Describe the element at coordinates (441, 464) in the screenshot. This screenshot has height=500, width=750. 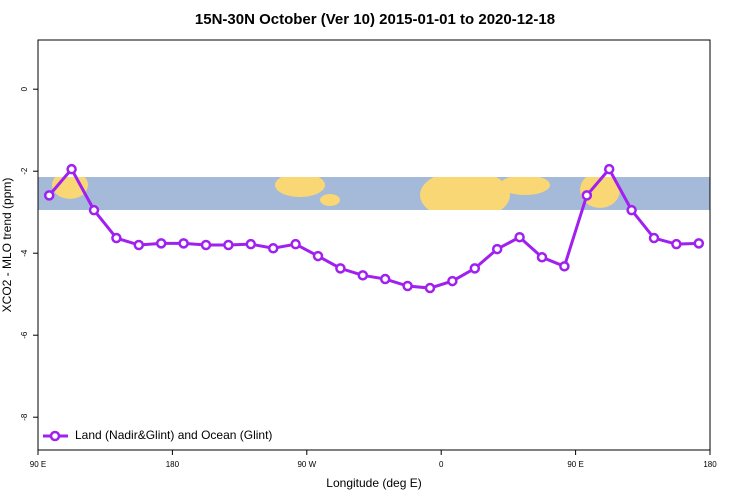
I see `x-tick-label: 0` at that location.